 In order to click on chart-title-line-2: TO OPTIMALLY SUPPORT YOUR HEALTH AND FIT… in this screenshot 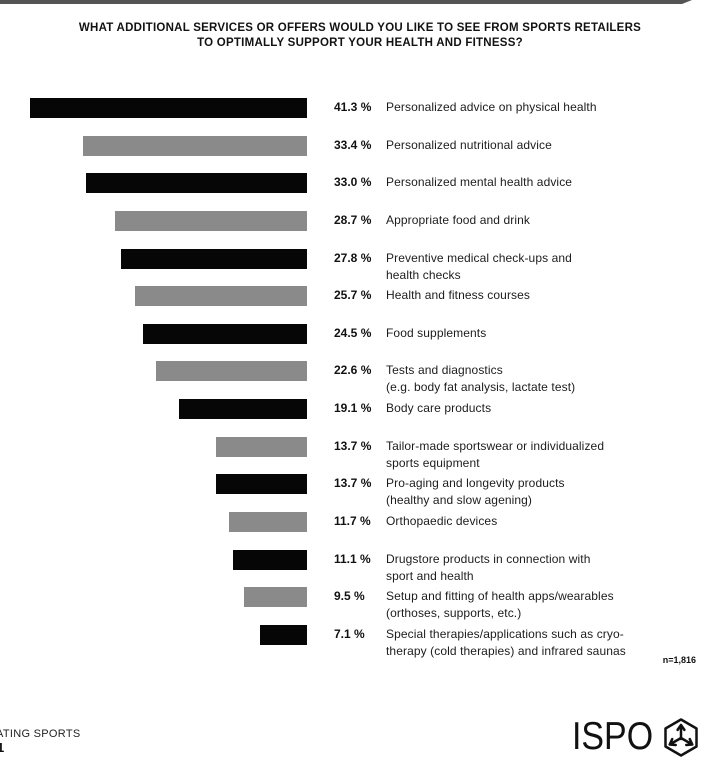, I will do `click(360, 43)`.